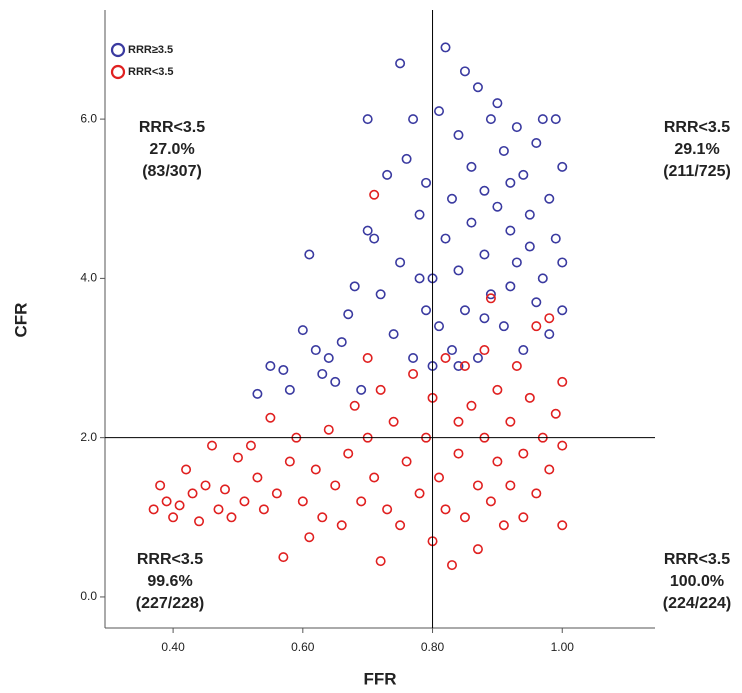 The image size is (742, 693). I want to click on legend-label: RRR<3.5, so click(151, 72).